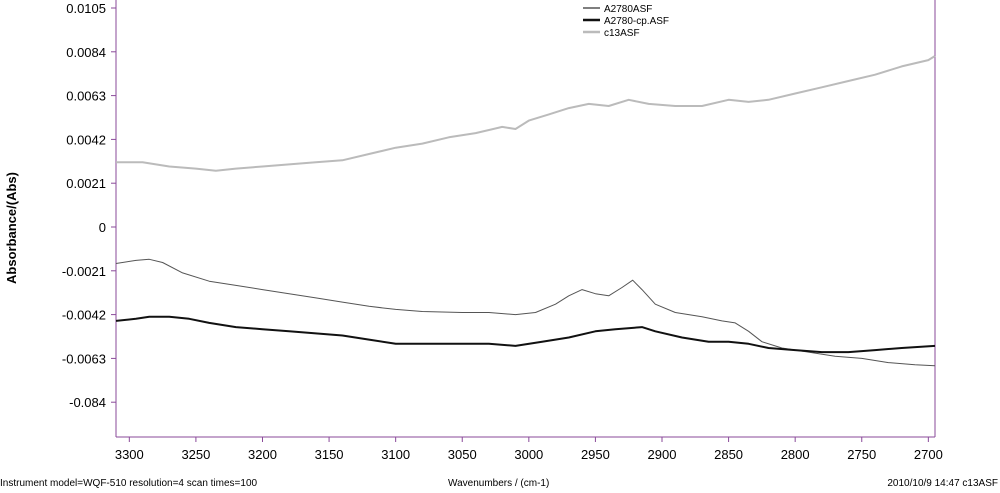 This screenshot has height=493, width=1000. I want to click on y-axis-label: Absorbance/(Abs), so click(11, 228).